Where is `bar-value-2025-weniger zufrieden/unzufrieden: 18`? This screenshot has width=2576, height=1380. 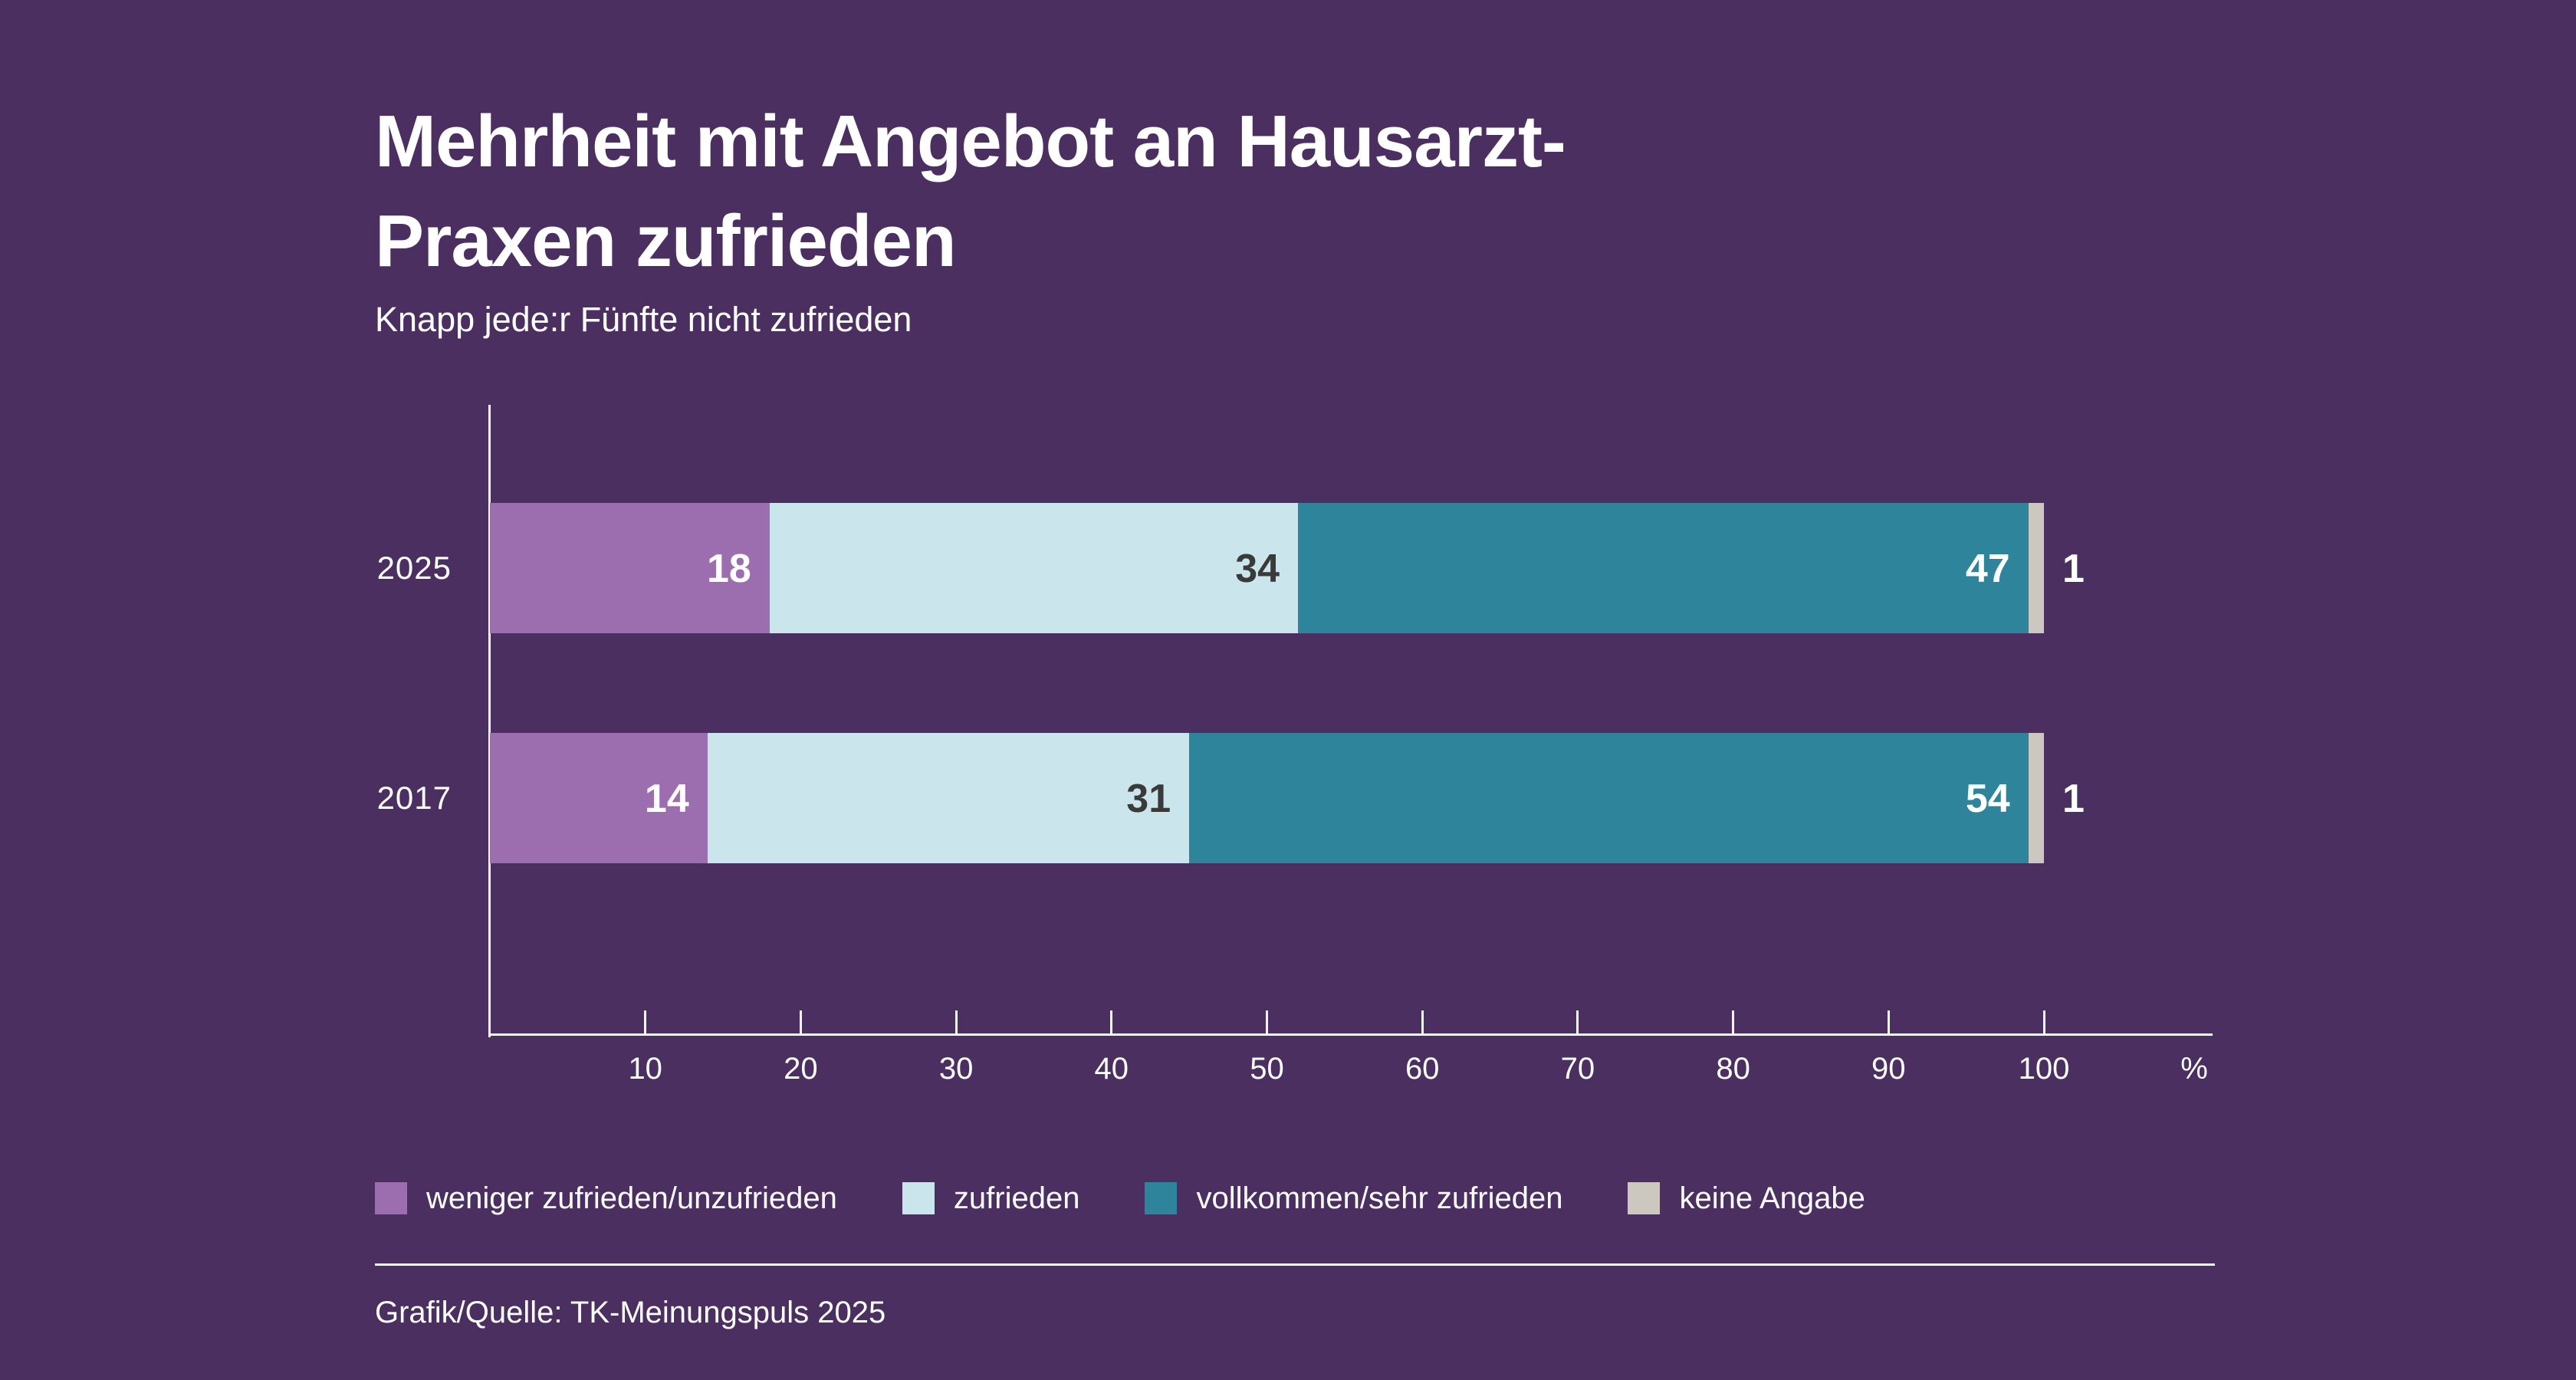
bar-value-2025-weniger zufrieden/unzufrieden: 18 is located at coordinates (729, 569).